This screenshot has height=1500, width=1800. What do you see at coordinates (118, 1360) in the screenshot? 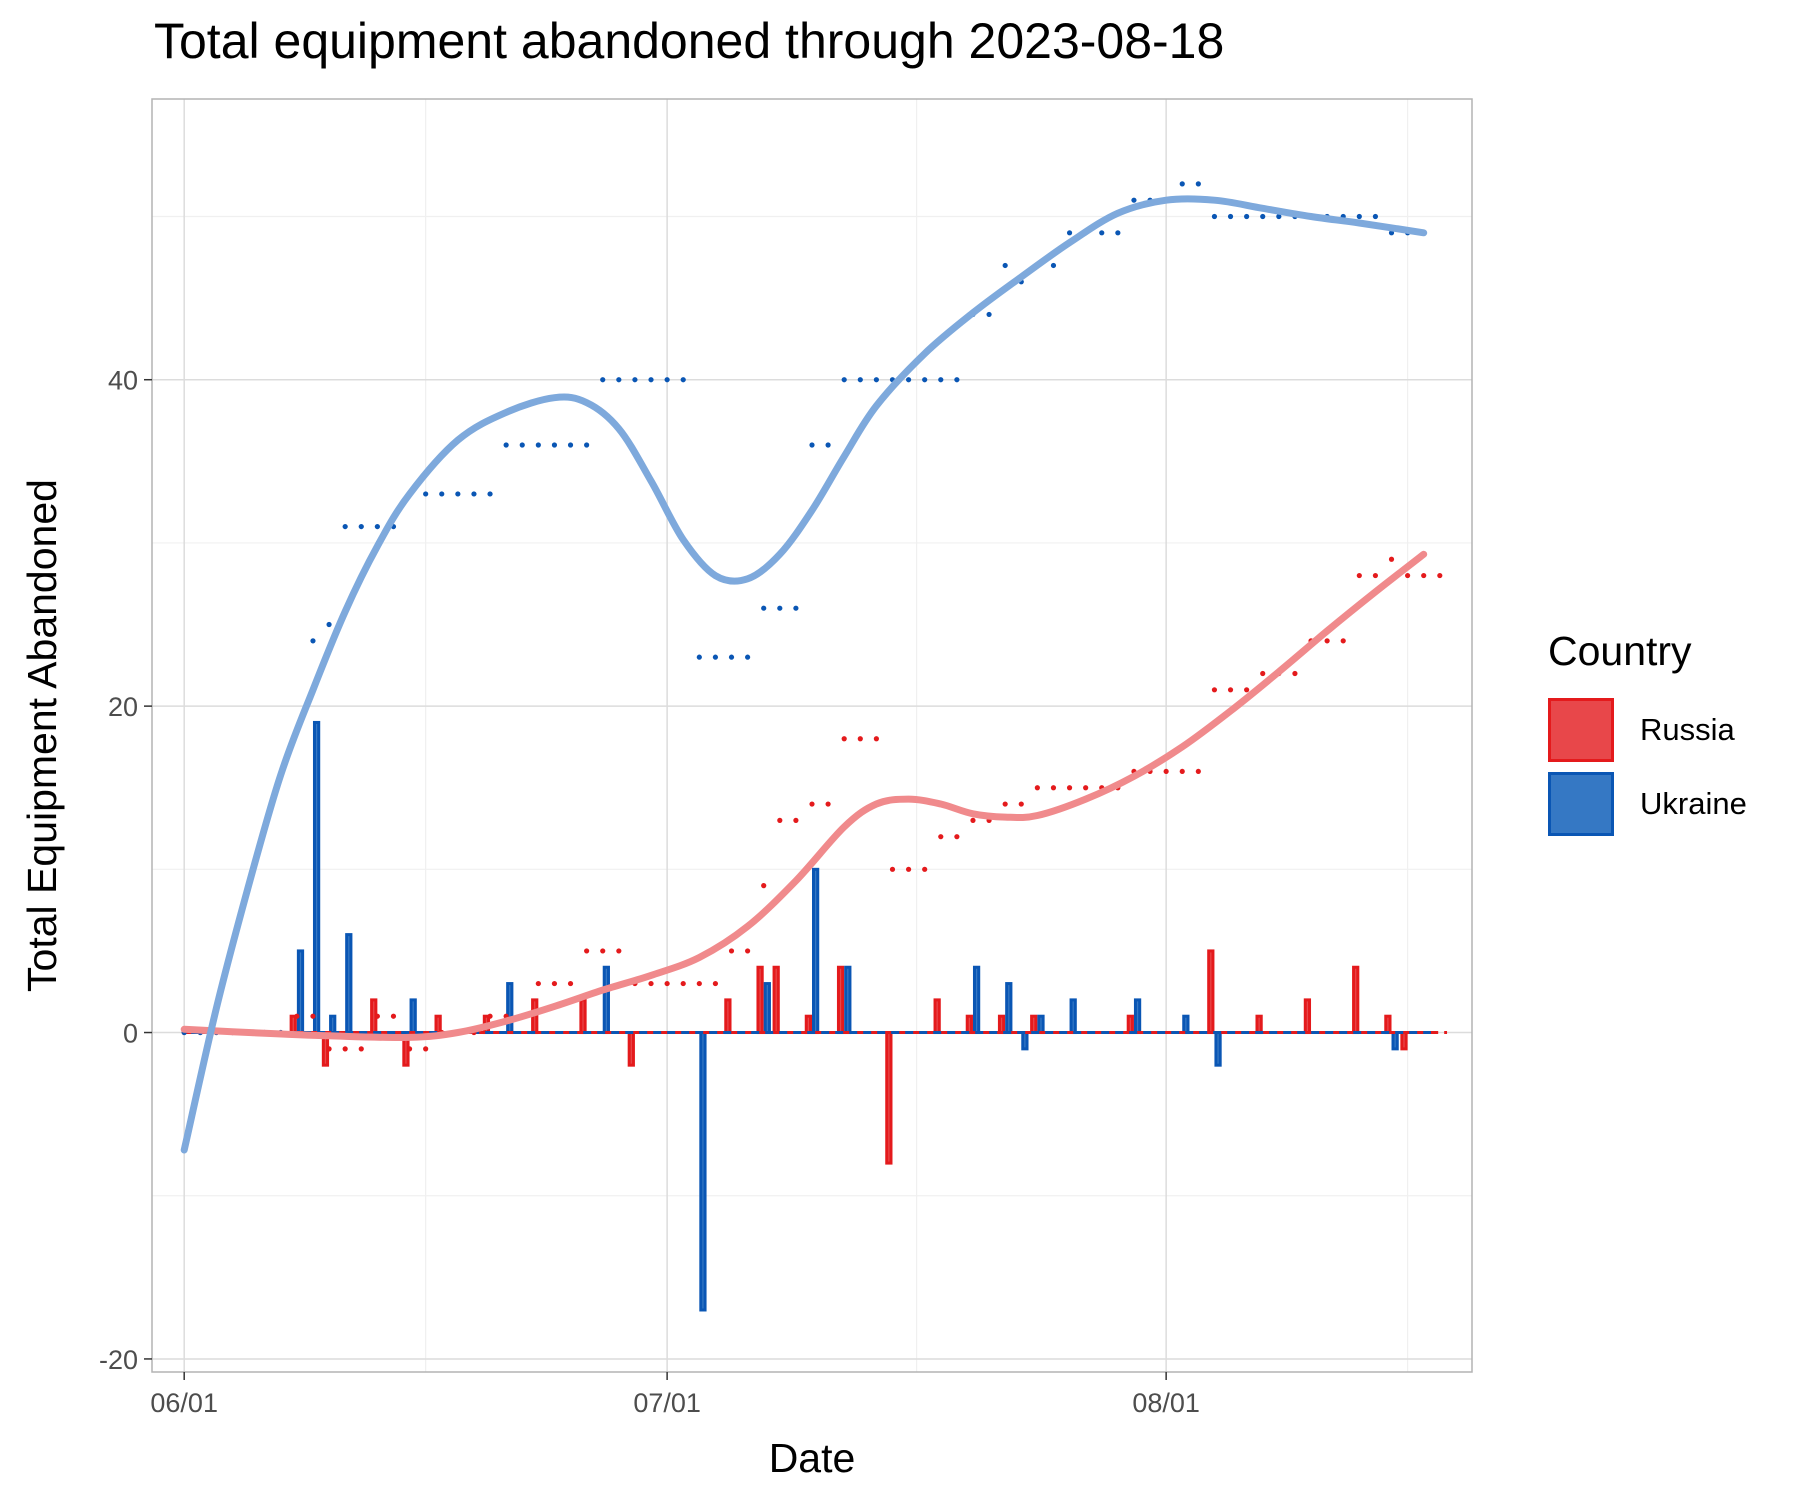
I see `y-tick-label: -20` at bounding box center [118, 1360].